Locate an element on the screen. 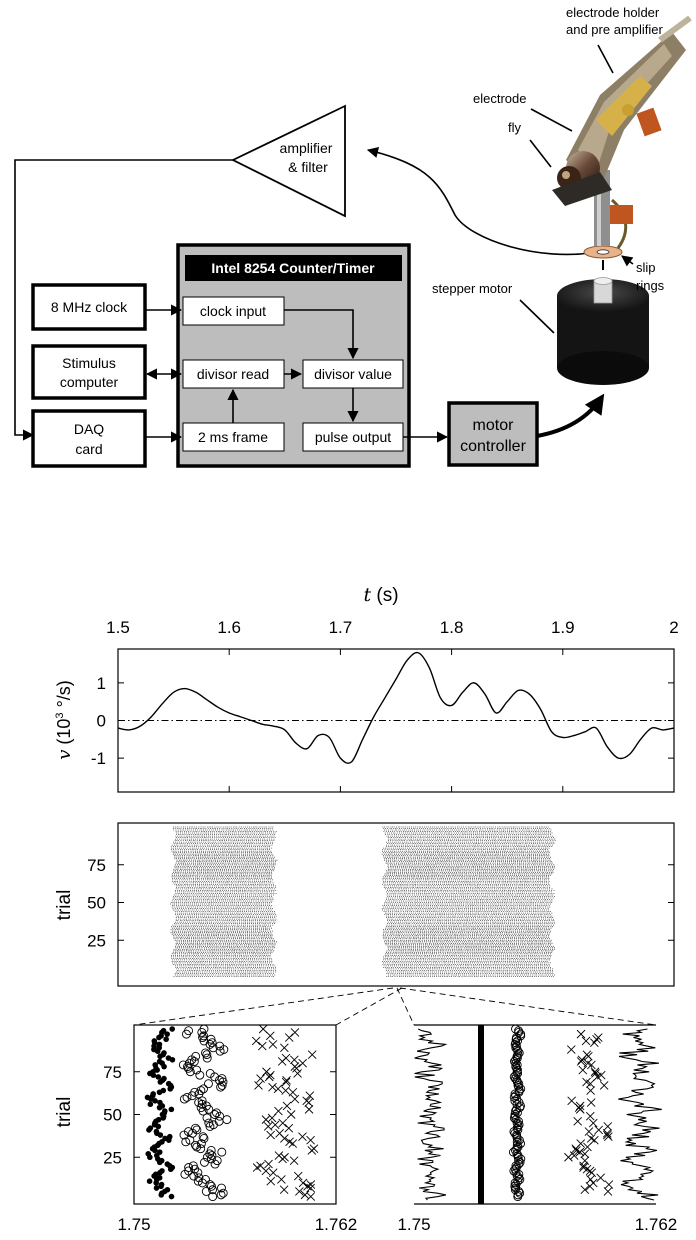 The width and height of the screenshot is (696, 1240). stimulus-block is located at coordinates (89, 372).